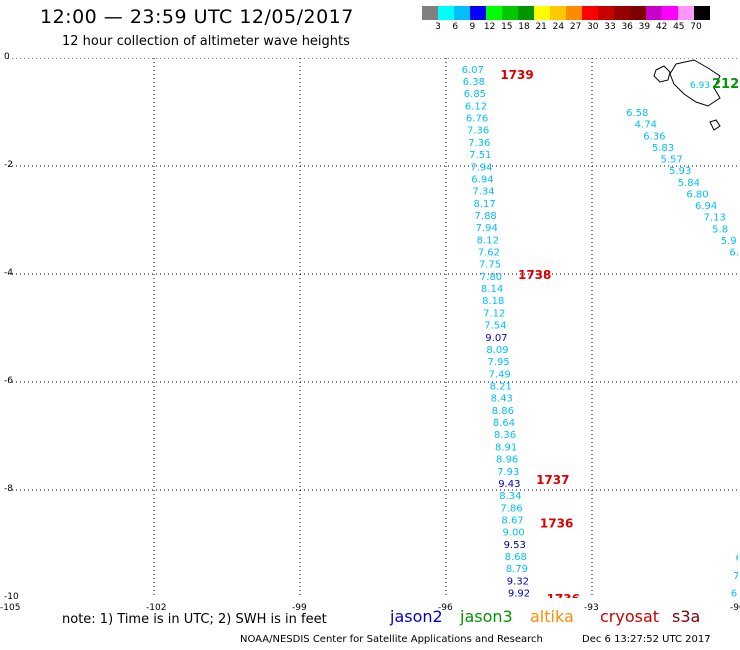  I want to click on wave-height-value: 8.68, so click(516, 557).